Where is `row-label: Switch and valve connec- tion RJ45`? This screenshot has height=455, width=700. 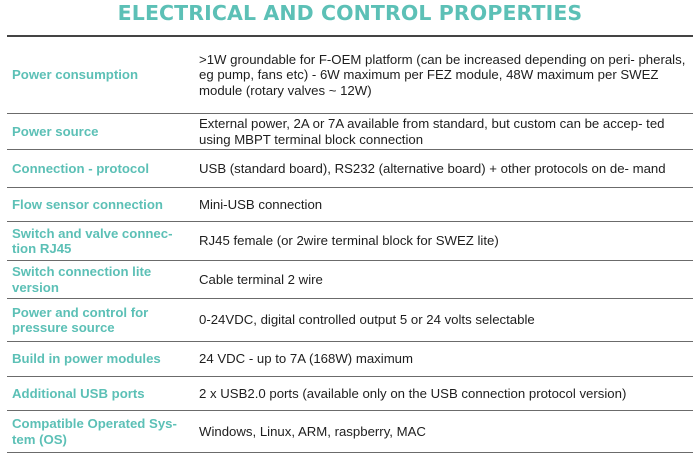
row-label: Switch and valve connec- tion RJ45 is located at coordinates (92, 241).